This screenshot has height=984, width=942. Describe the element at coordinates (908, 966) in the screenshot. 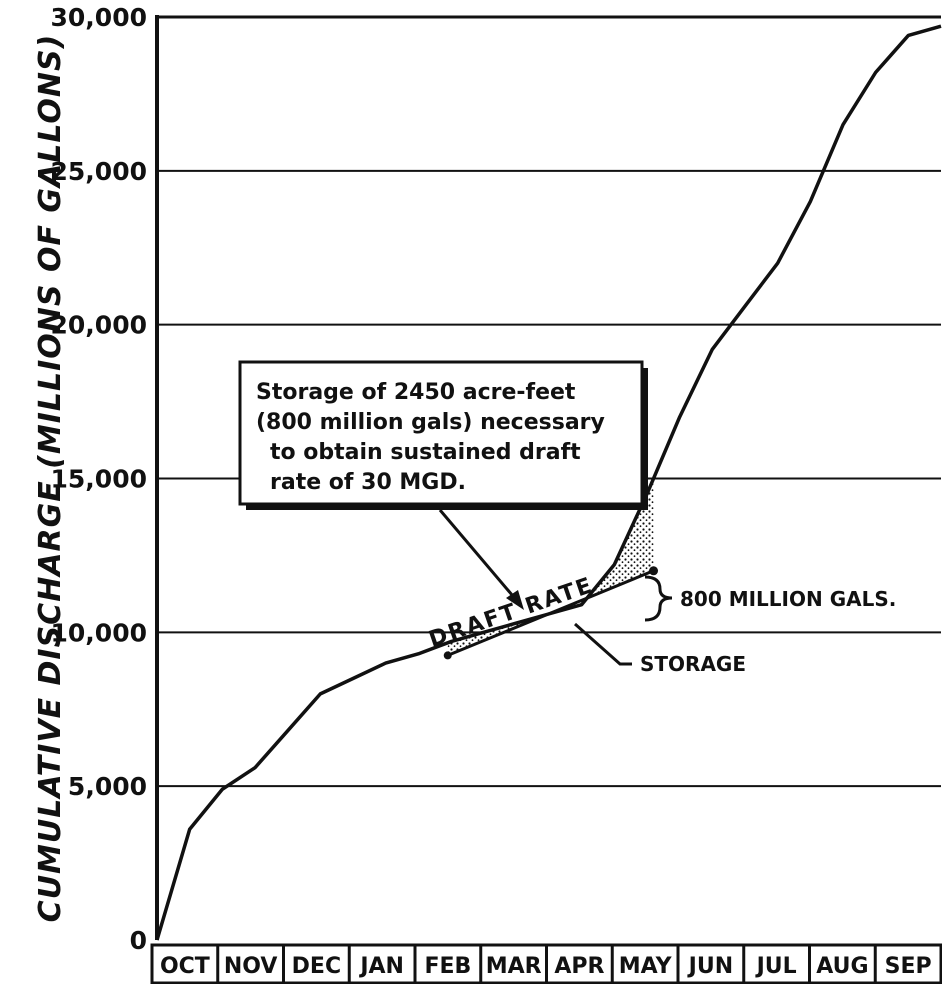

I see `month-label: SEP` at that location.